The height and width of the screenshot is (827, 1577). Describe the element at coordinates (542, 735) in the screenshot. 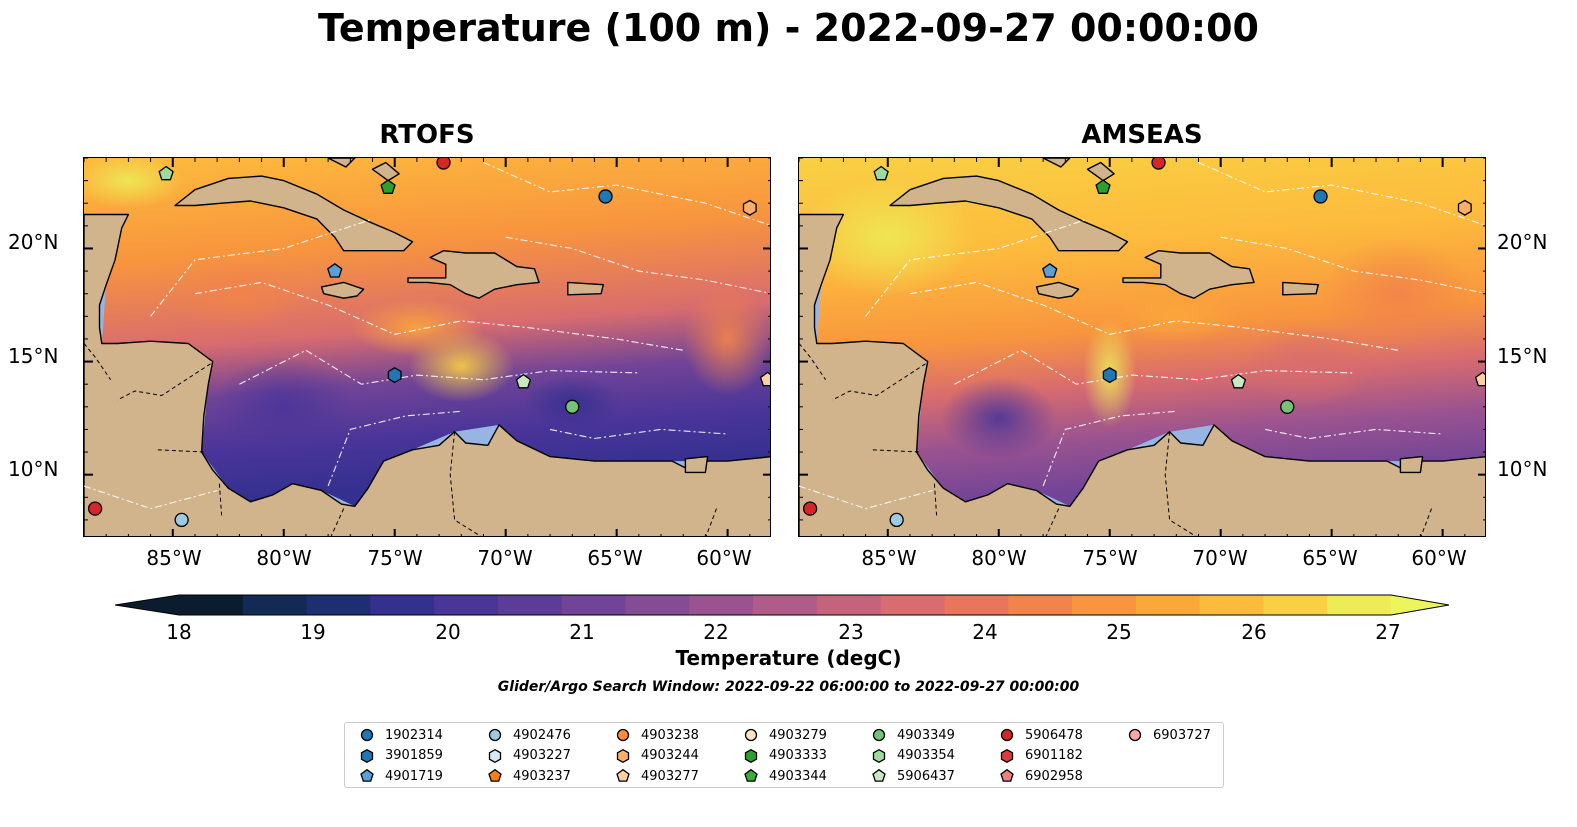

I see `legend-label: 4902476` at that location.